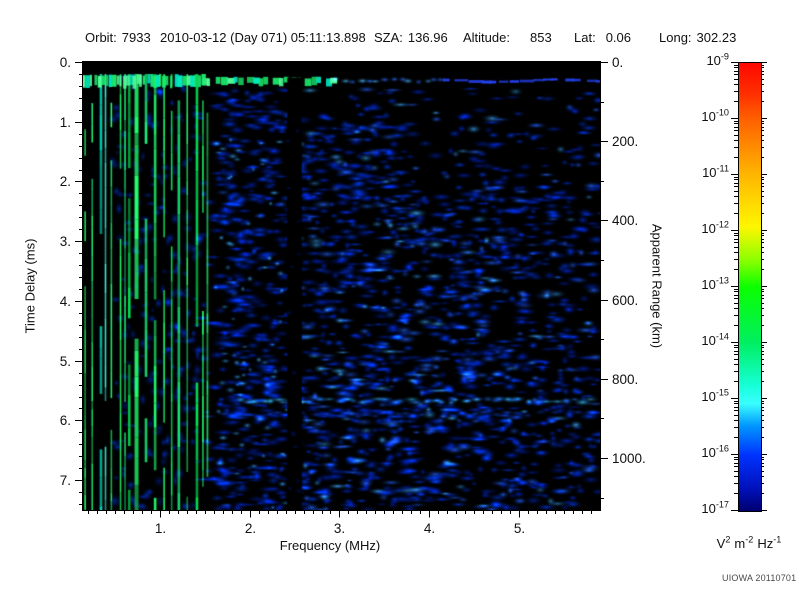 The width and height of the screenshot is (800, 600). Describe the element at coordinates (30, 286) in the screenshot. I see `y-axis-title: Time Delay (ms)` at that location.